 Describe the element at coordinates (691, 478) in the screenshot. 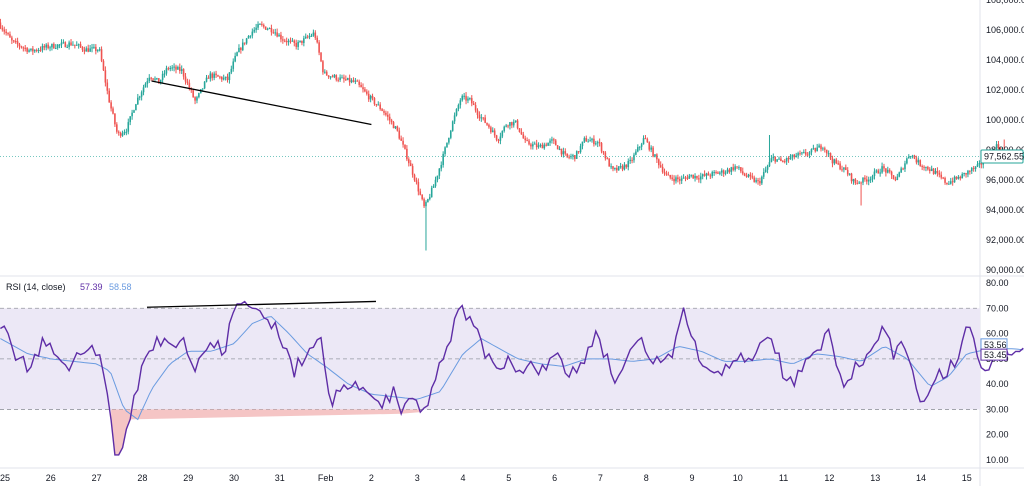

I see `time-tick-label: 9` at that location.